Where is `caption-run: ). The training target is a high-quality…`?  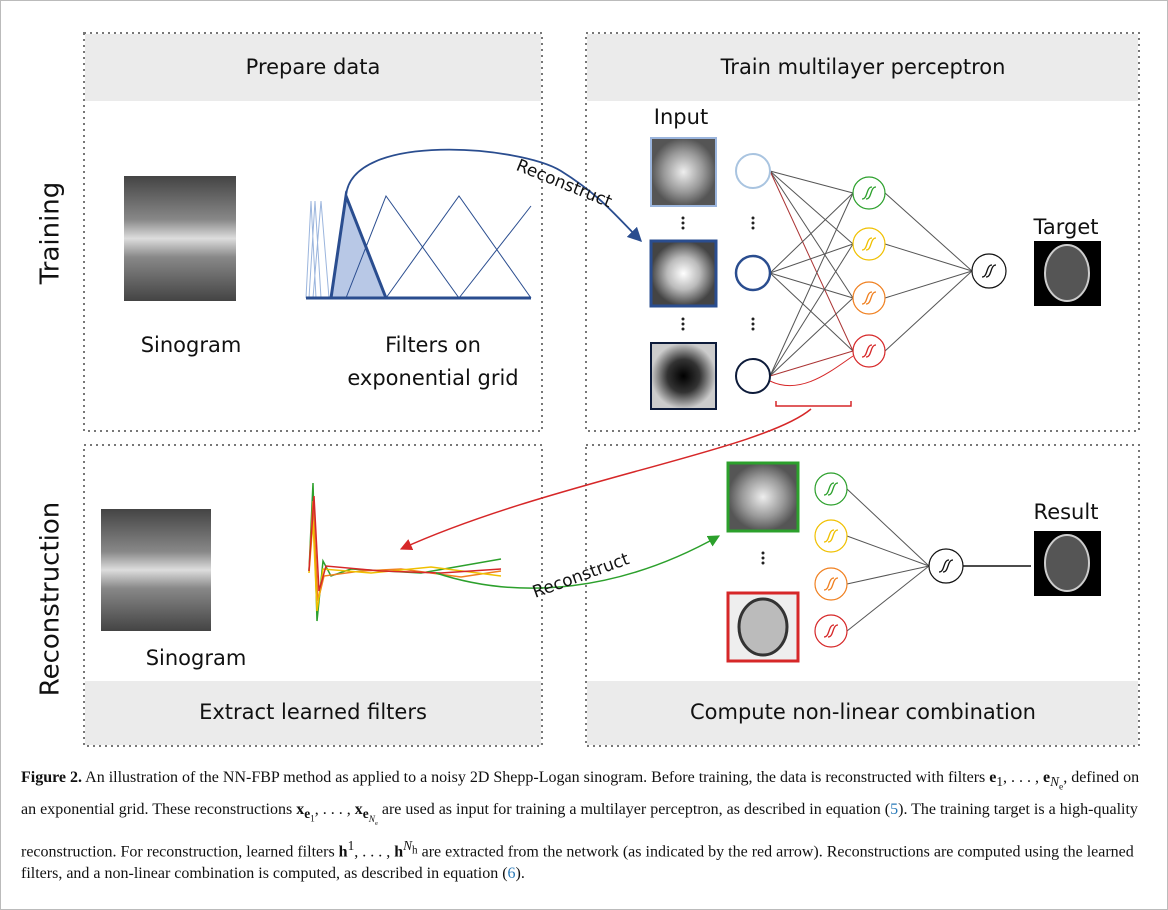
caption-run: ). The training target is a high-quality… is located at coordinates (579, 830).